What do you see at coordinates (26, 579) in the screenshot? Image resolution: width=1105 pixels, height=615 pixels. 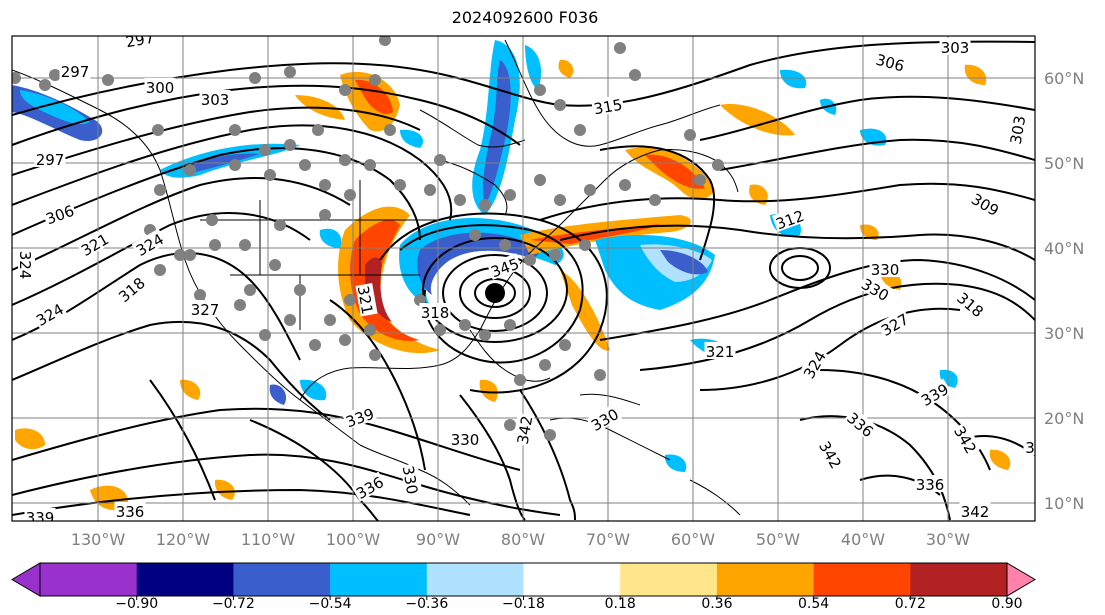 I see `colorbar-extend-low` at bounding box center [26, 579].